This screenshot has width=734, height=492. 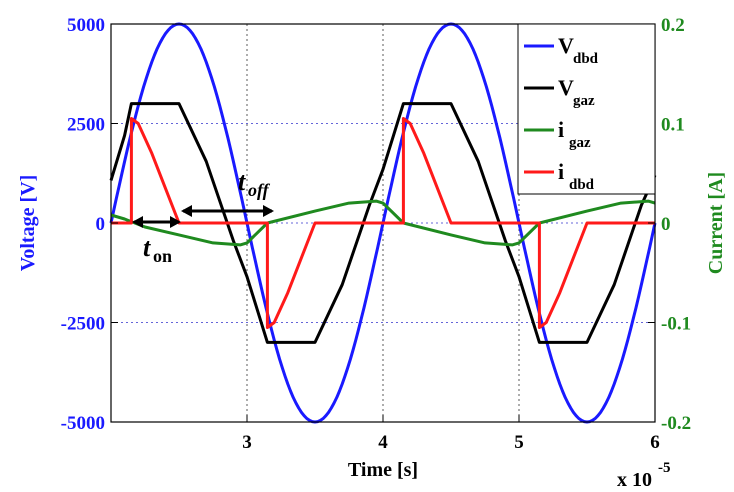 What do you see at coordinates (242, 181) in the screenshot?
I see `toff-label-main: t` at bounding box center [242, 181].